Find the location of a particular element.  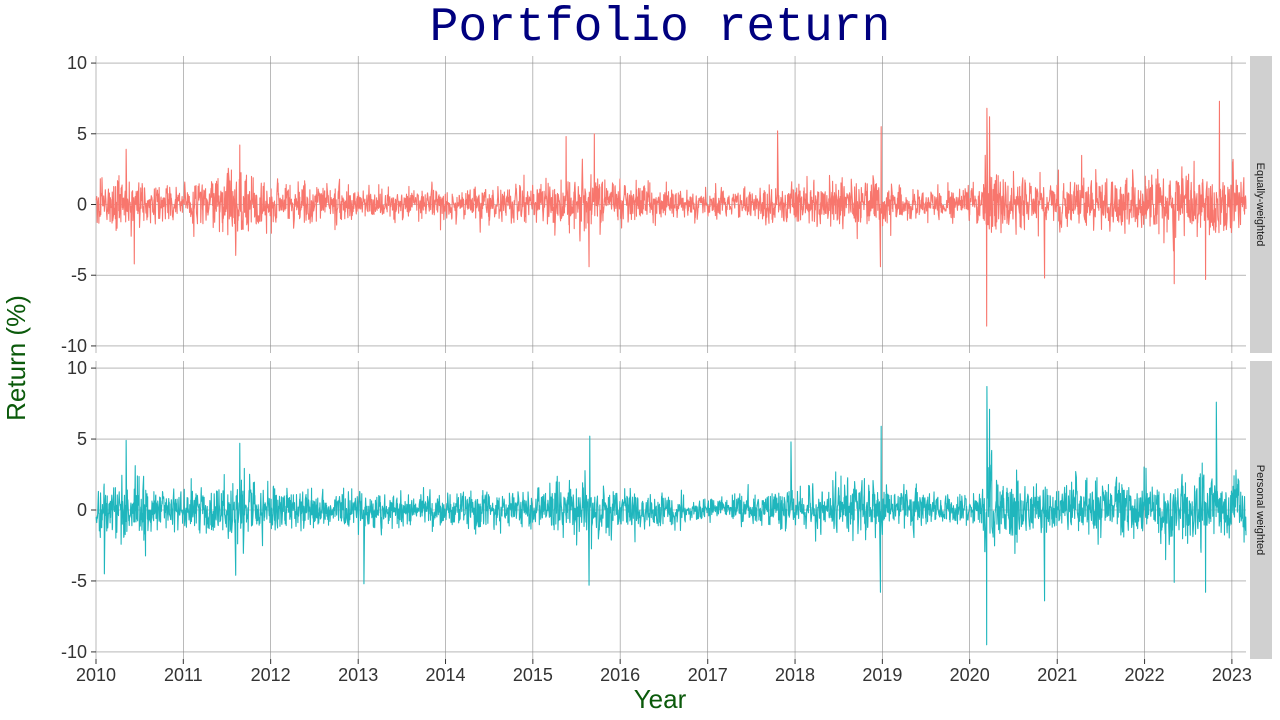

x-tick-label: 2012 is located at coordinates (271, 675).